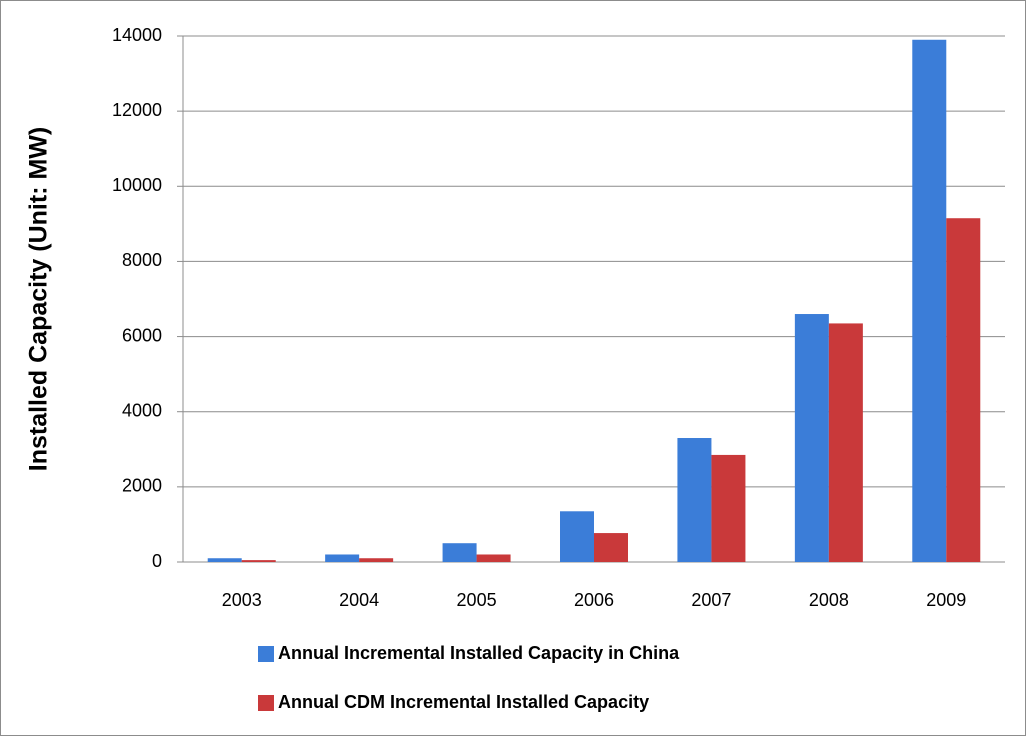 The width and height of the screenshot is (1026, 736). I want to click on y-tick-label: 10000, so click(137, 185).